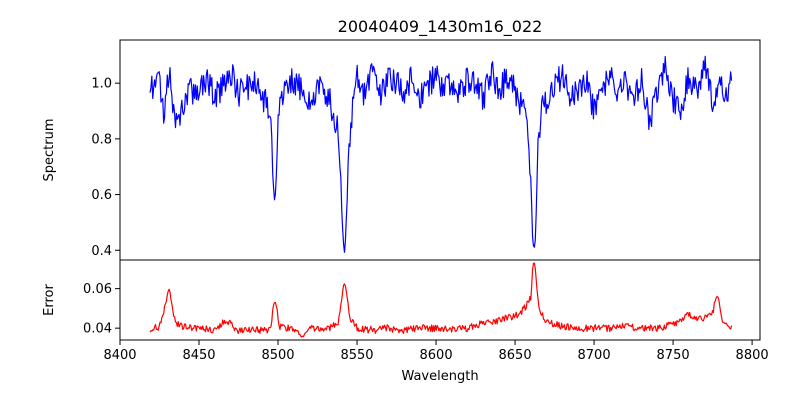  I want to click on spectrum-y-tick-label: 0.6, so click(101, 195).